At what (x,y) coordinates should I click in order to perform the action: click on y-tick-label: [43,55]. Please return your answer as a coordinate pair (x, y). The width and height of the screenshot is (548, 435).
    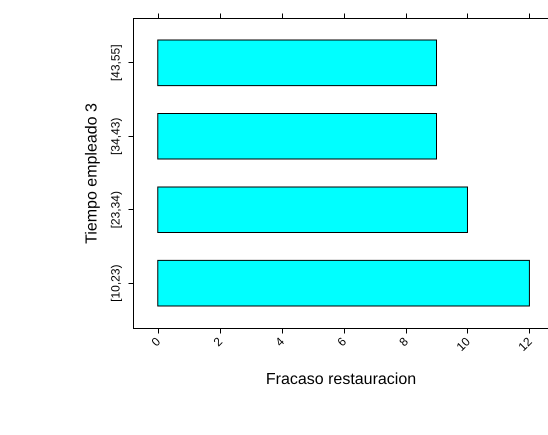
    Looking at the image, I should click on (115, 63).